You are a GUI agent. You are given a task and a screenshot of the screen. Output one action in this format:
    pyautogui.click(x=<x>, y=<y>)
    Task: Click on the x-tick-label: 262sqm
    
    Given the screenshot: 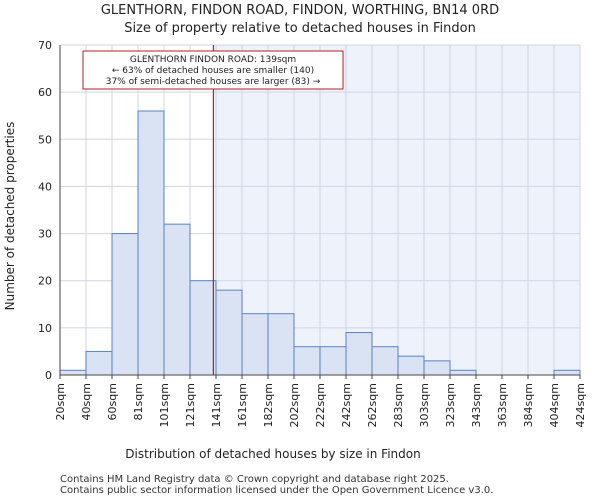 What is the action you would take?
    pyautogui.click(x=372, y=405)
    